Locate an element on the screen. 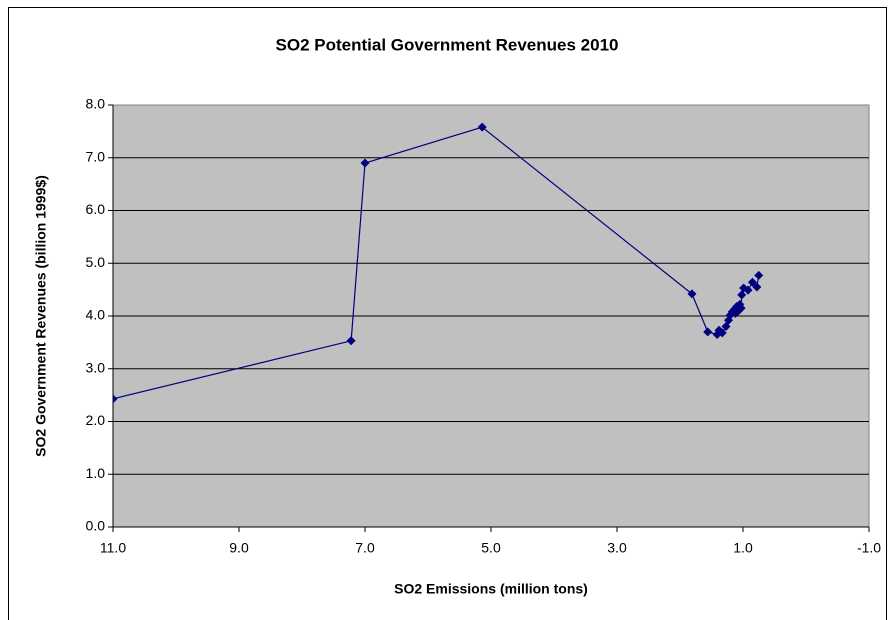  y-tick-label: 0.0 is located at coordinates (96, 526).